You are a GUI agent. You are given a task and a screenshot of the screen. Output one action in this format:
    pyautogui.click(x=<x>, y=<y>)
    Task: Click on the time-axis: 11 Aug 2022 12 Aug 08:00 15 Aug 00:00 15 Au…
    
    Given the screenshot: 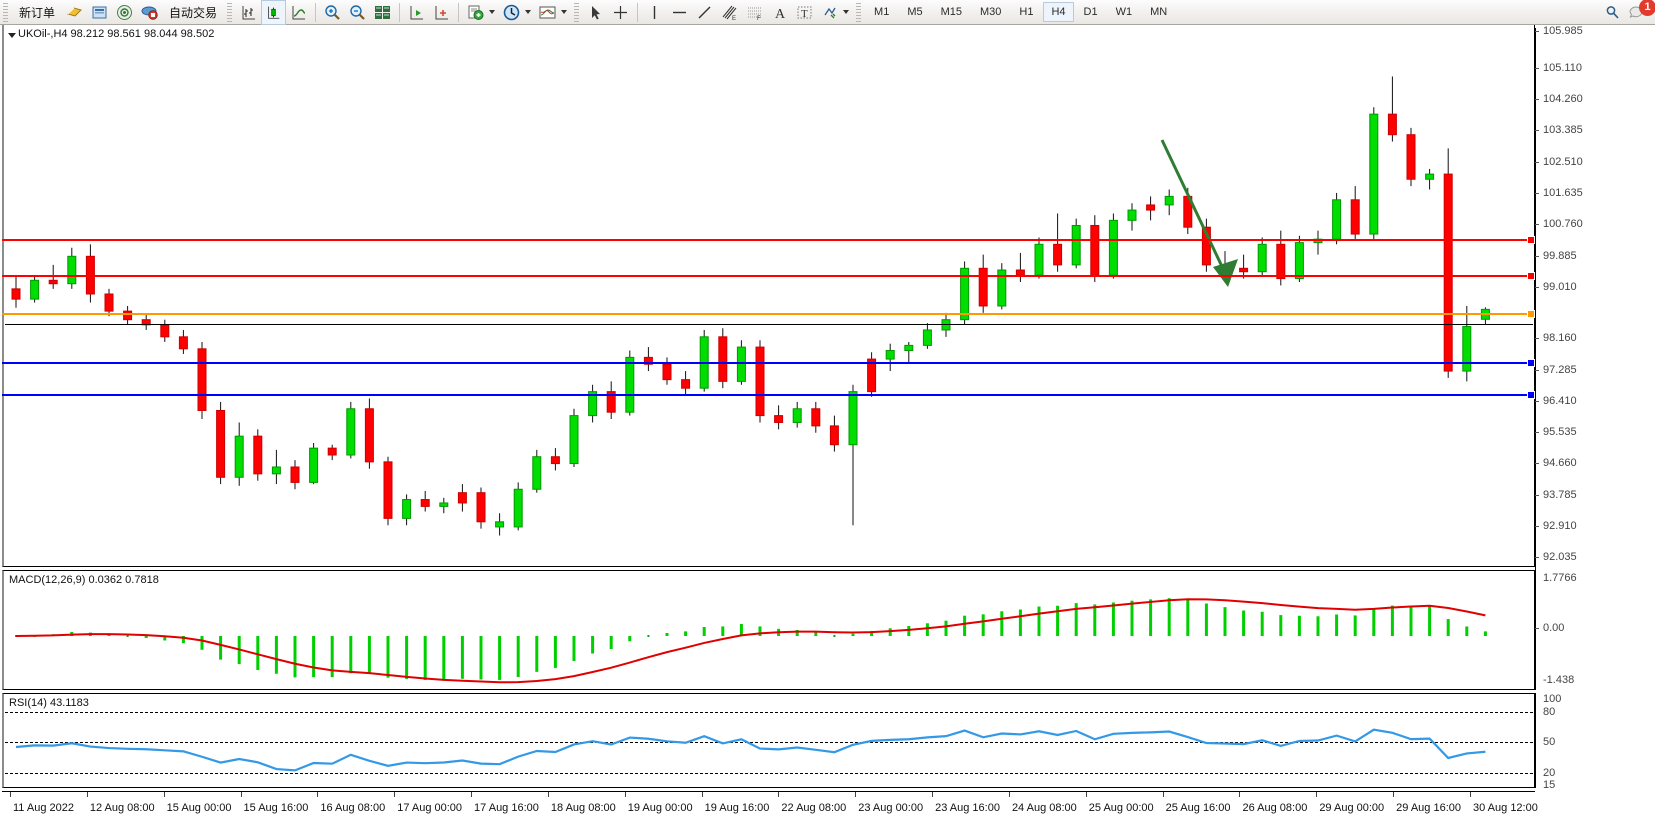 What is the action you would take?
    pyautogui.click(x=770, y=805)
    